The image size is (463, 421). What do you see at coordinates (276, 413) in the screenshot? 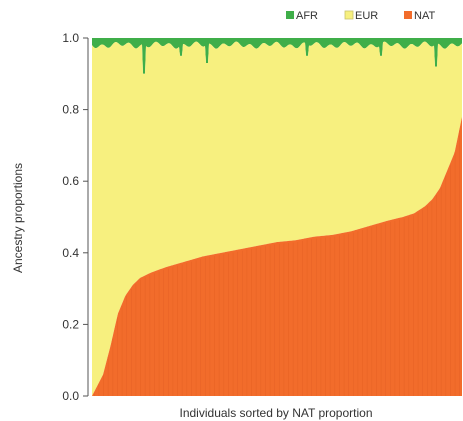
I see `x-axis-title: Individuals sorted by NAT proportion` at bounding box center [276, 413].